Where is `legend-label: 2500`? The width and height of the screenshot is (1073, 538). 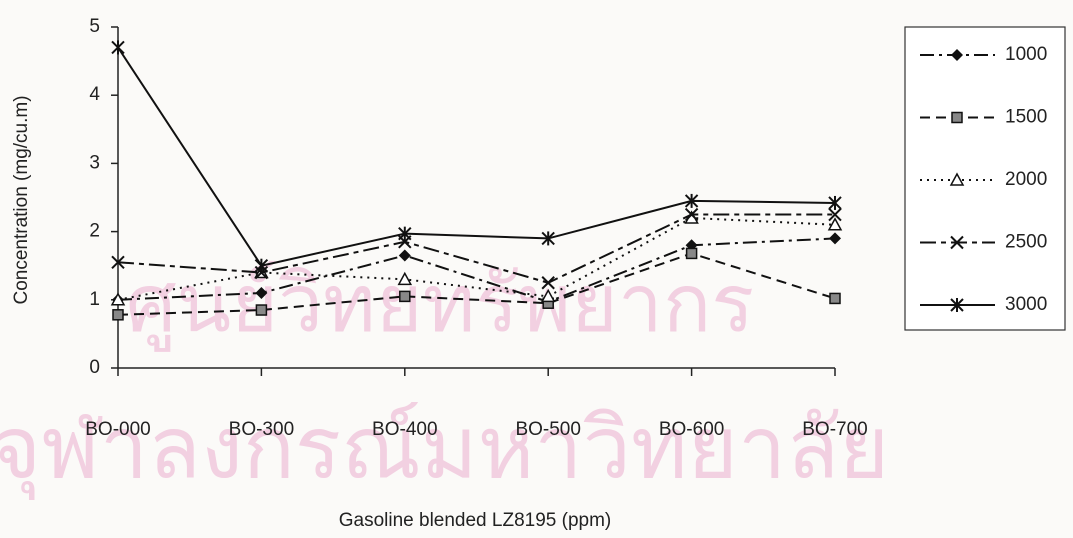
legend-label: 2500 is located at coordinates (1026, 242).